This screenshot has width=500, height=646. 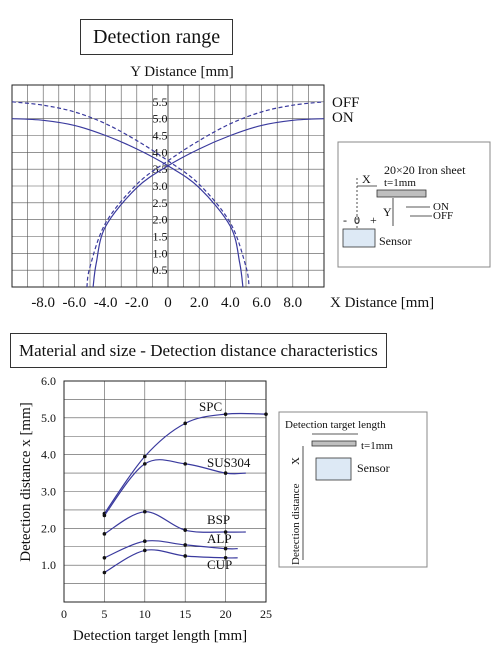 What do you see at coordinates (357, 220) in the screenshot?
I see `inset1-zero: 0` at bounding box center [357, 220].